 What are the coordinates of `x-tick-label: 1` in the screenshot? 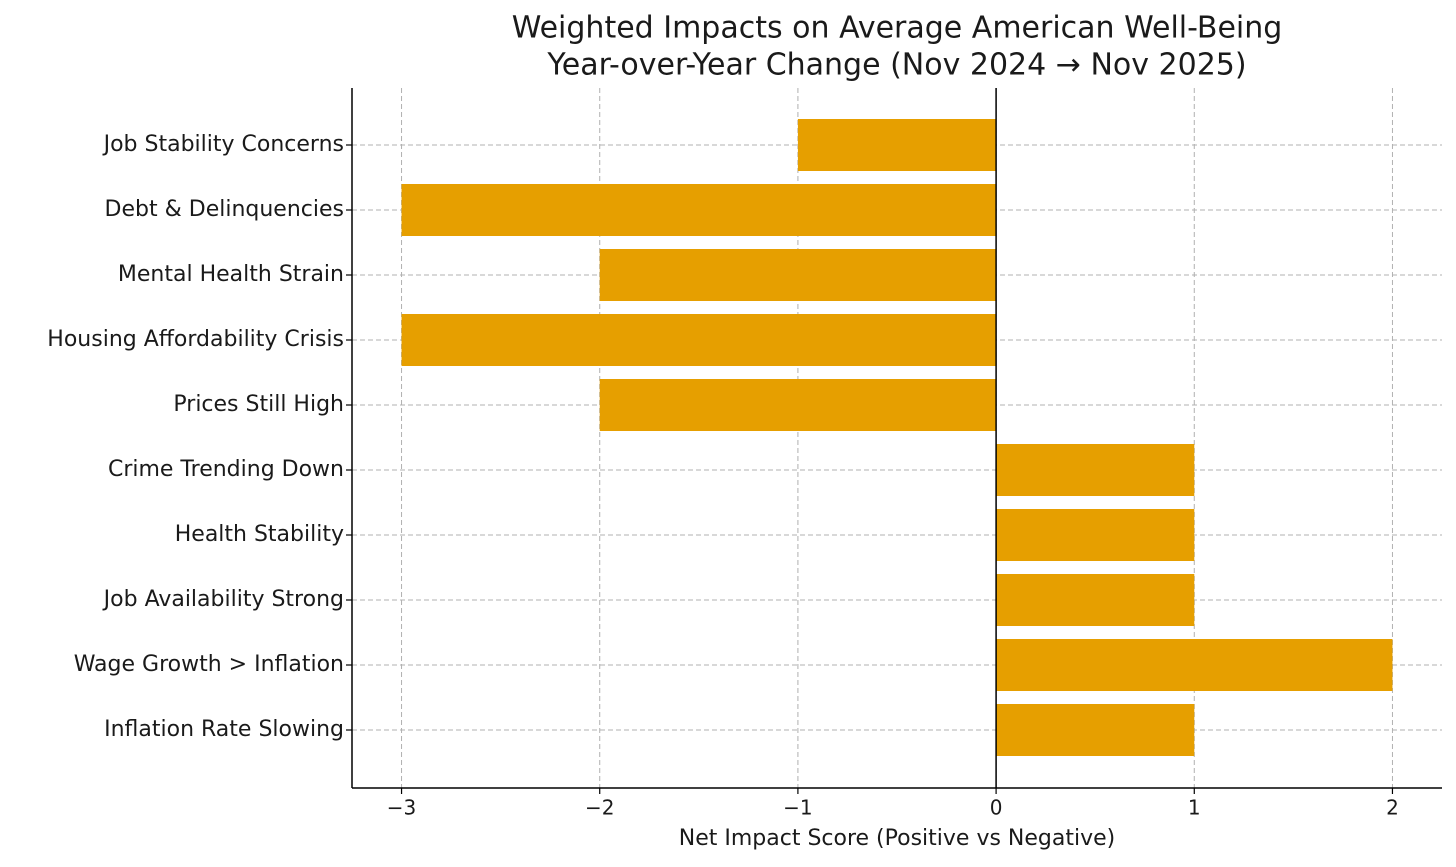 It's located at (1194, 808).